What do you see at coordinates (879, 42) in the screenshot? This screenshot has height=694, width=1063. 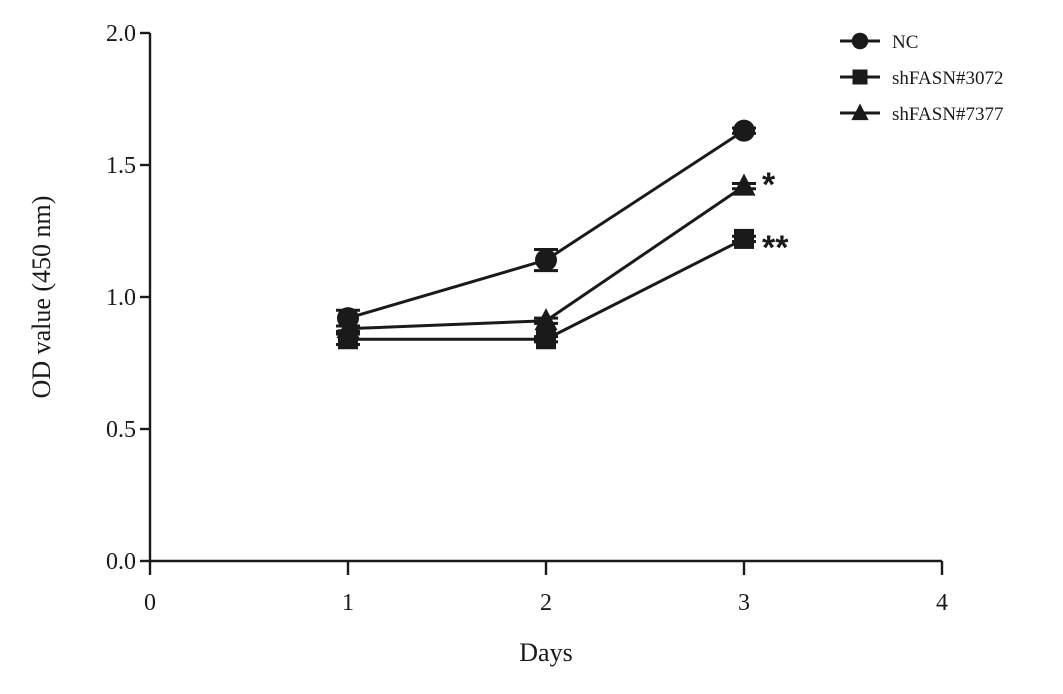 I see `legend-item: NC` at bounding box center [879, 42].